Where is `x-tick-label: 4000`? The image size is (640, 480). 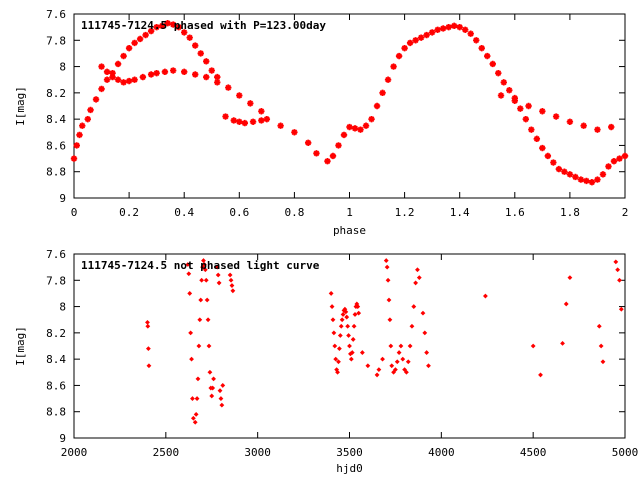 x-tick-label: 4000 is located at coordinates (441, 452).